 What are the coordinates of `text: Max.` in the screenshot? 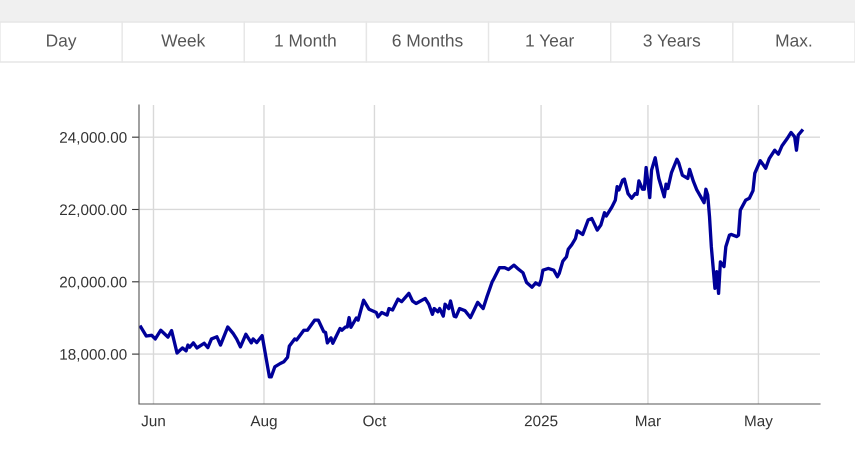 It's located at (794, 40).